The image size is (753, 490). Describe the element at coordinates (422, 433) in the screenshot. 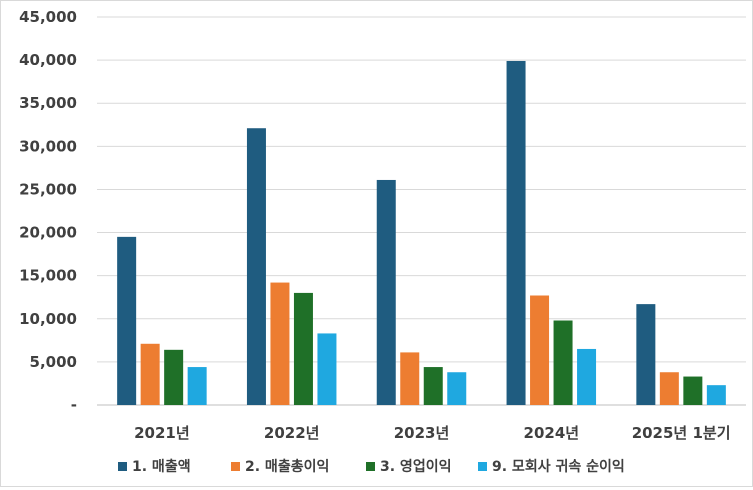

I see `x-tick-label: 2023년` at that location.